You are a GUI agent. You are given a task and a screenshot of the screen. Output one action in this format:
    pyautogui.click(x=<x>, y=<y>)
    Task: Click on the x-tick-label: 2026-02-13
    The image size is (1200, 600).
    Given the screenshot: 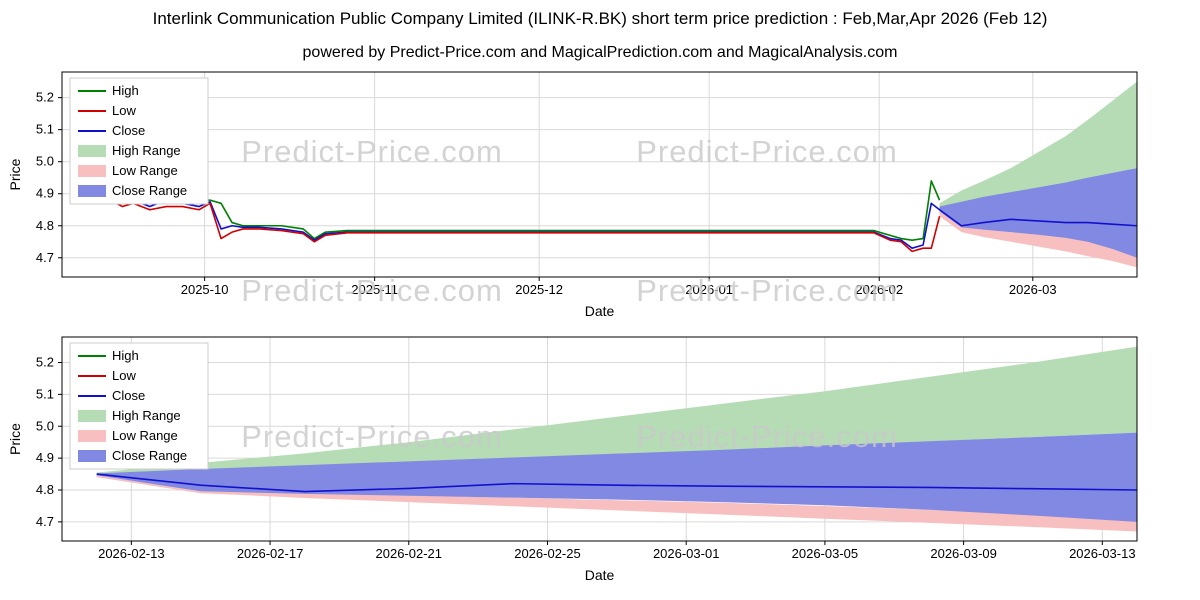 What is the action you would take?
    pyautogui.click(x=131, y=553)
    